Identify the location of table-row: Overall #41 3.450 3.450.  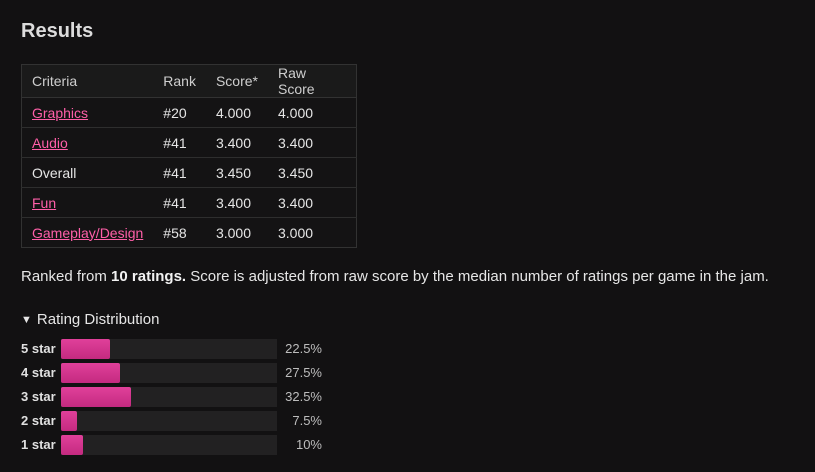
(189, 172).